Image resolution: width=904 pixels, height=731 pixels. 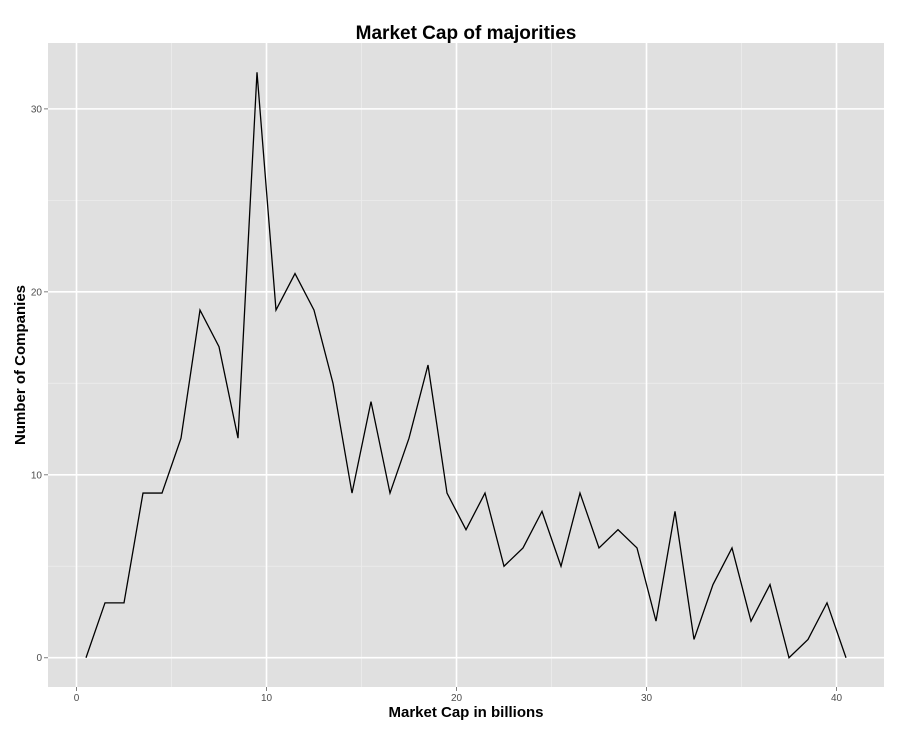 I want to click on y-tick-label: 20, so click(x=37, y=292).